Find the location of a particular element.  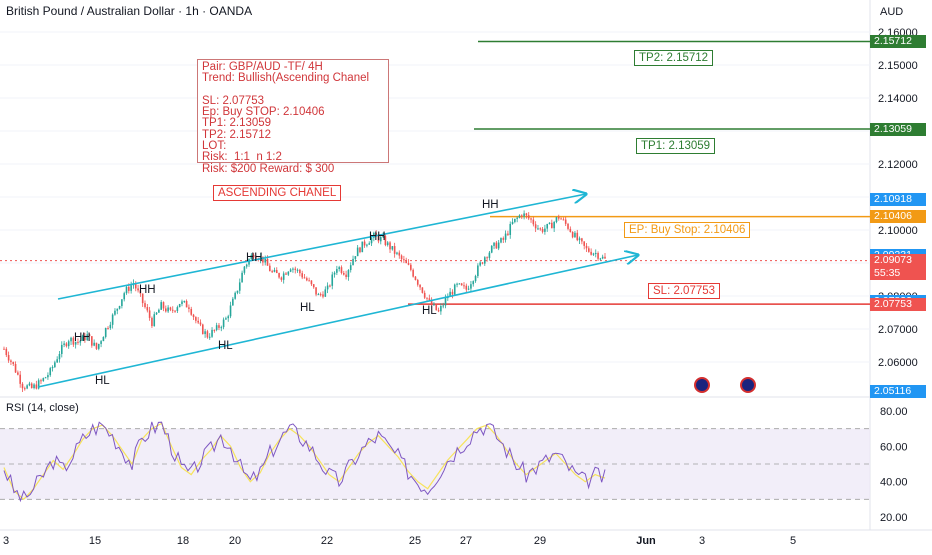

time-tick-label: 15 is located at coordinates (95, 541).